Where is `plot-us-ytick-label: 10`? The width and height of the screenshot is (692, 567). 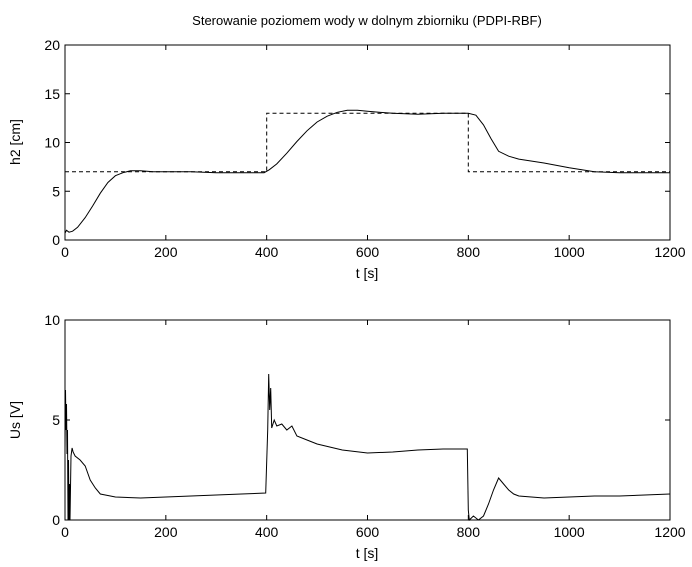
plot-us-ytick-label: 10 is located at coordinates (52, 320).